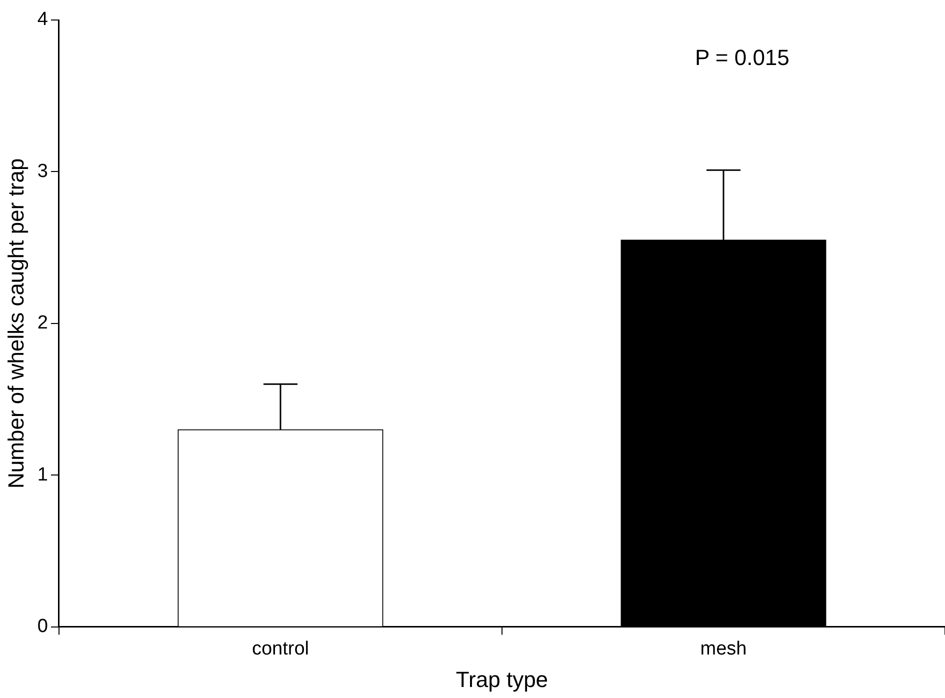 The width and height of the screenshot is (945, 698). I want to click on y-tick-label: 3, so click(42, 171).